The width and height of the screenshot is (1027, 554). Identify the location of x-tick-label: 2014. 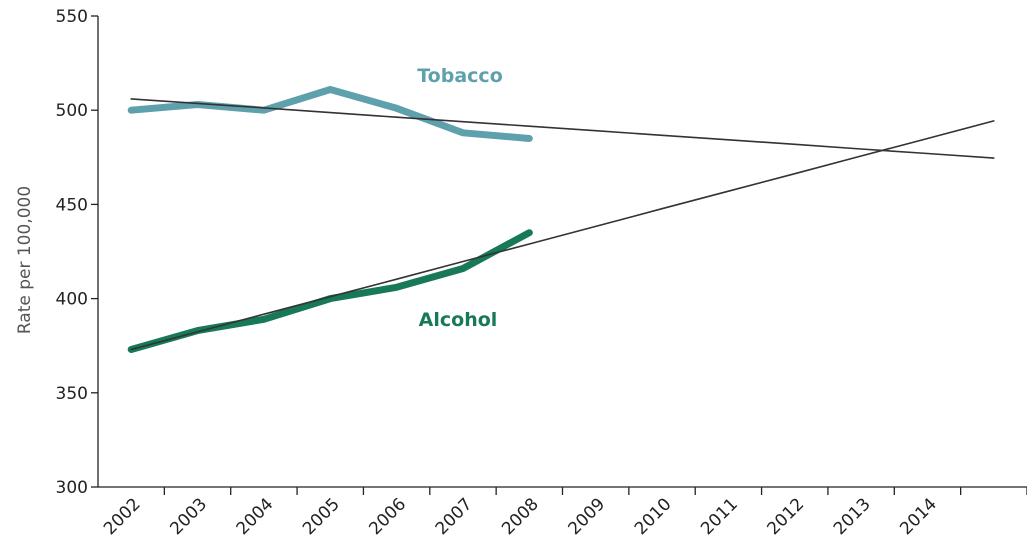
(918, 516).